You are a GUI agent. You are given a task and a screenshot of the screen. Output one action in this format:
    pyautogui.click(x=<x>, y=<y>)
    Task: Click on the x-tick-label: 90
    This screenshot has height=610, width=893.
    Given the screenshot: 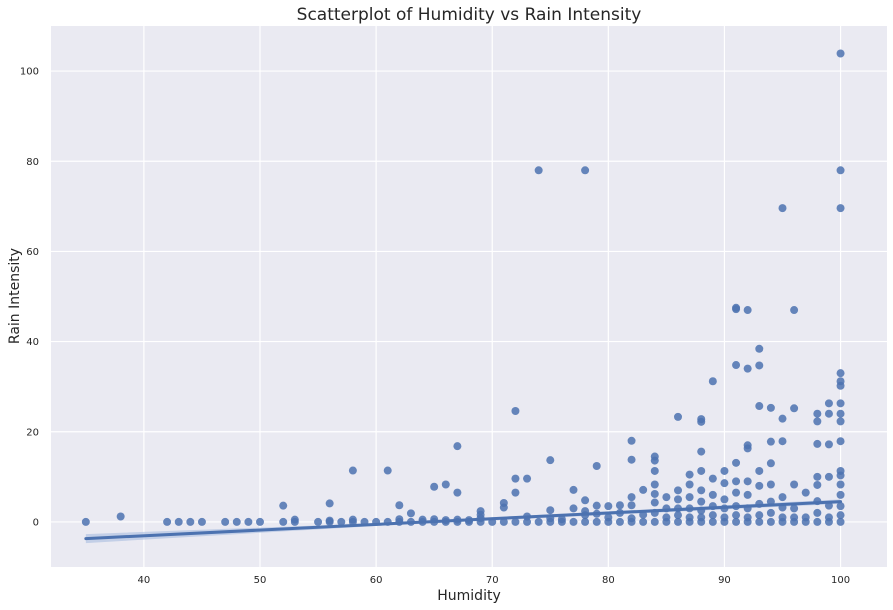 What is the action you would take?
    pyautogui.click(x=724, y=580)
    